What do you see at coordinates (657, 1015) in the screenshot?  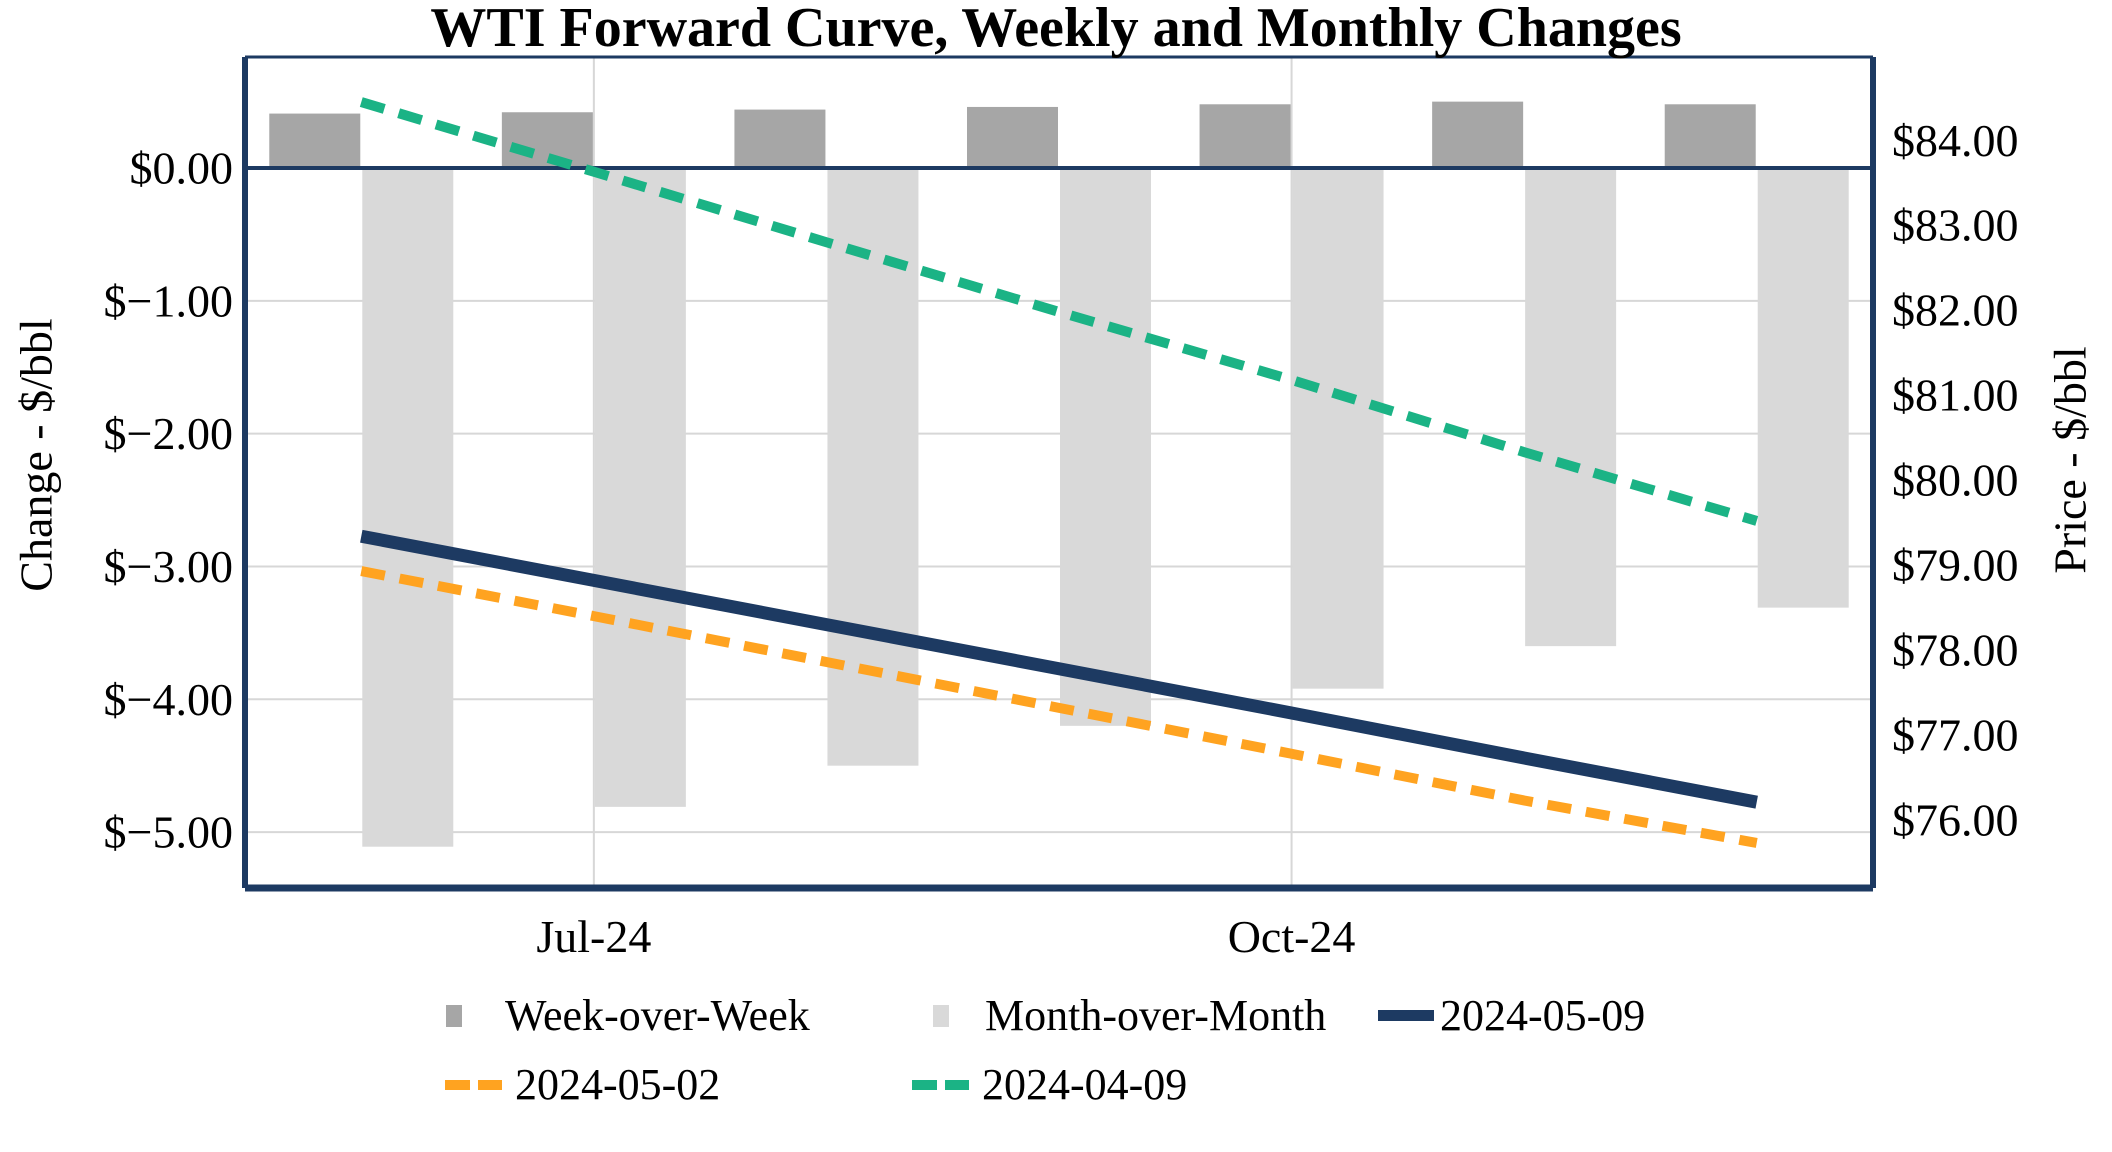 I see `legend-label-week-over-week: Week-over-Week` at bounding box center [657, 1015].